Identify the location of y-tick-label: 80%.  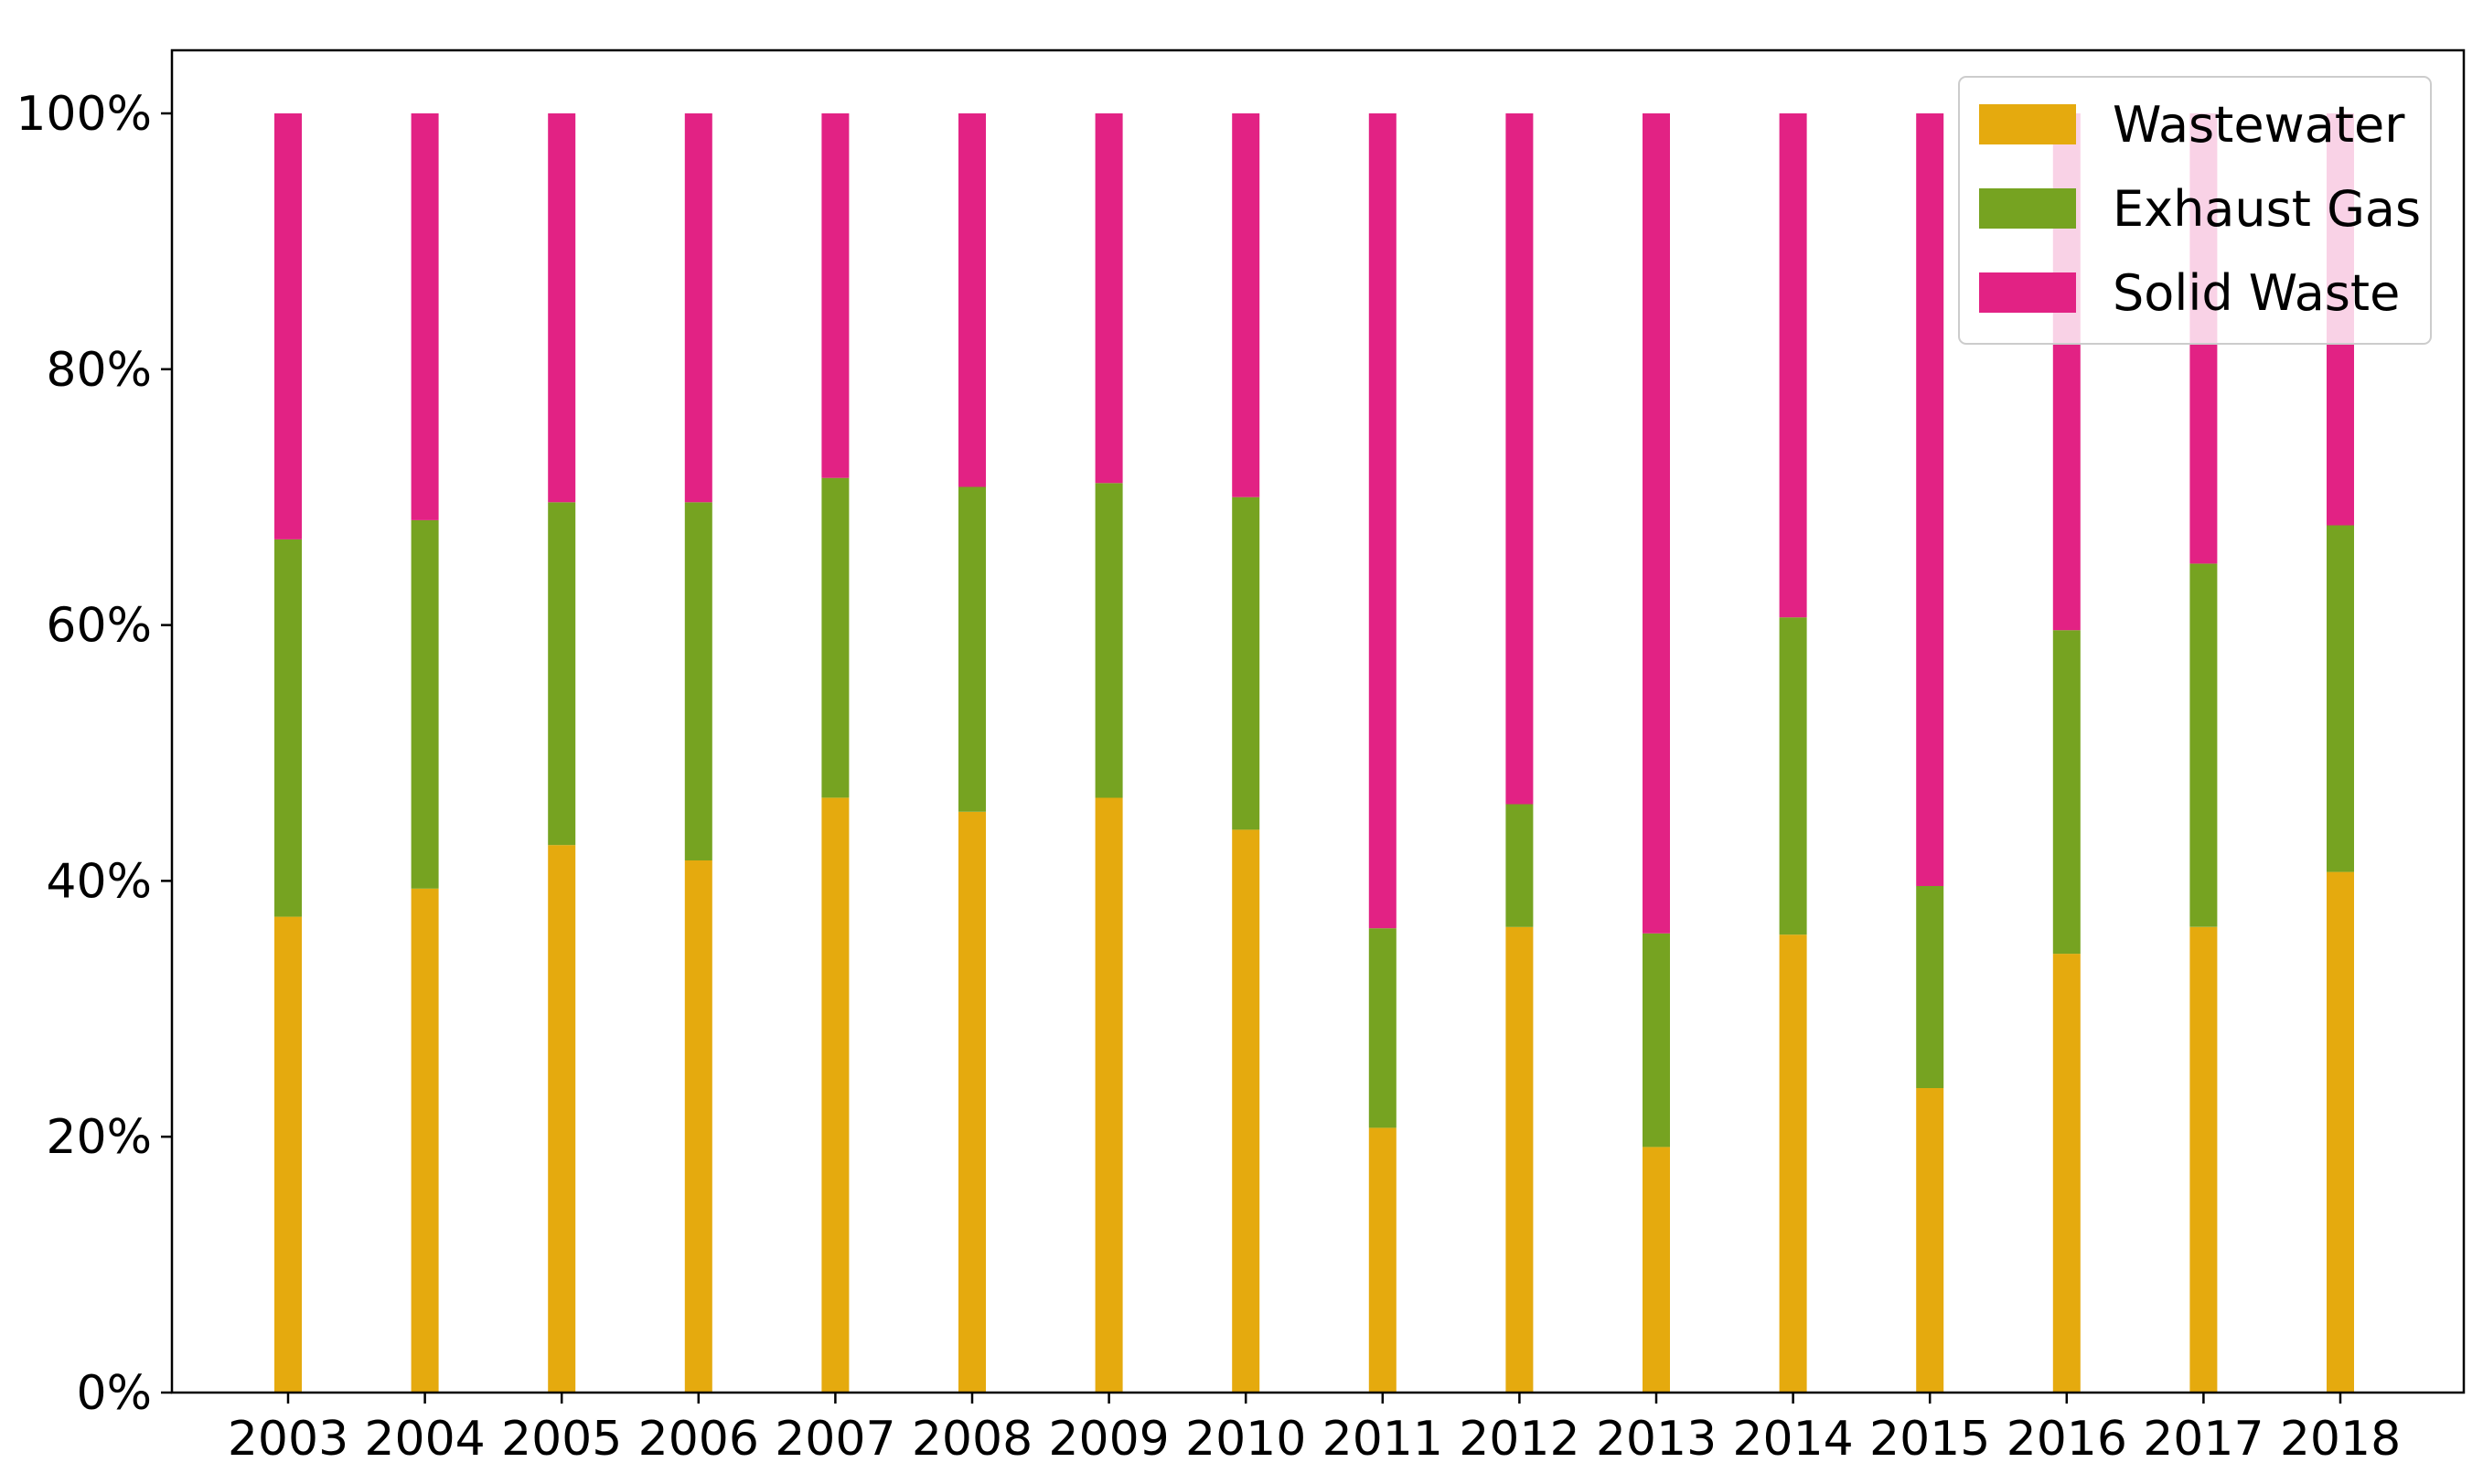
(99, 370).